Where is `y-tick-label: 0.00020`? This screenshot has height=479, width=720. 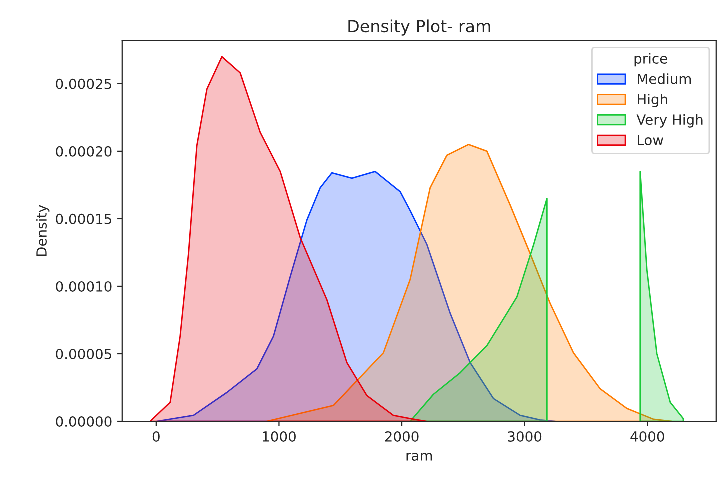 y-tick-label: 0.00020 is located at coordinates (84, 151).